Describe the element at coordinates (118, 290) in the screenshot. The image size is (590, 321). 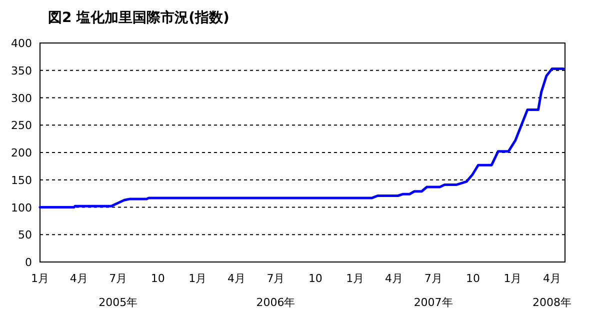
I see `x-tick-label: 7月 2005年` at that location.